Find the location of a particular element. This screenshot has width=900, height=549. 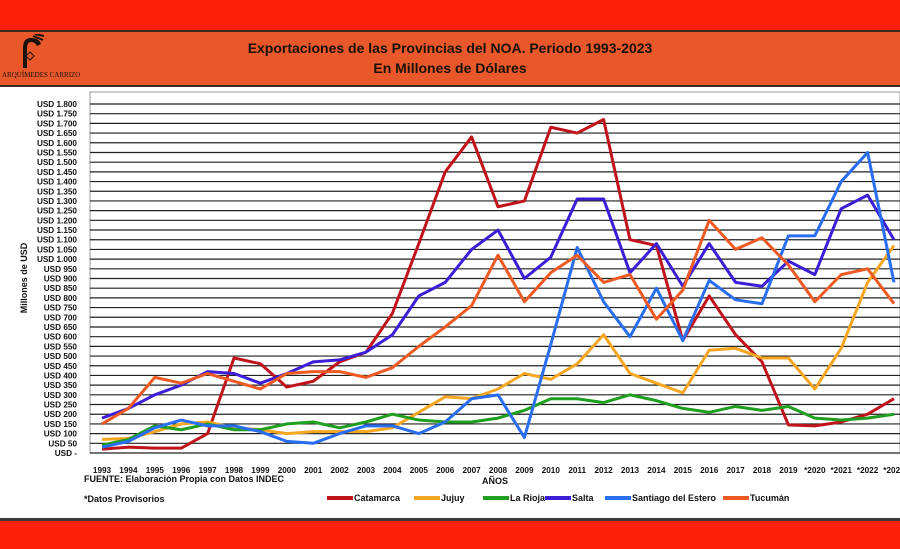

x-tick-label: 1993 is located at coordinates (102, 470).